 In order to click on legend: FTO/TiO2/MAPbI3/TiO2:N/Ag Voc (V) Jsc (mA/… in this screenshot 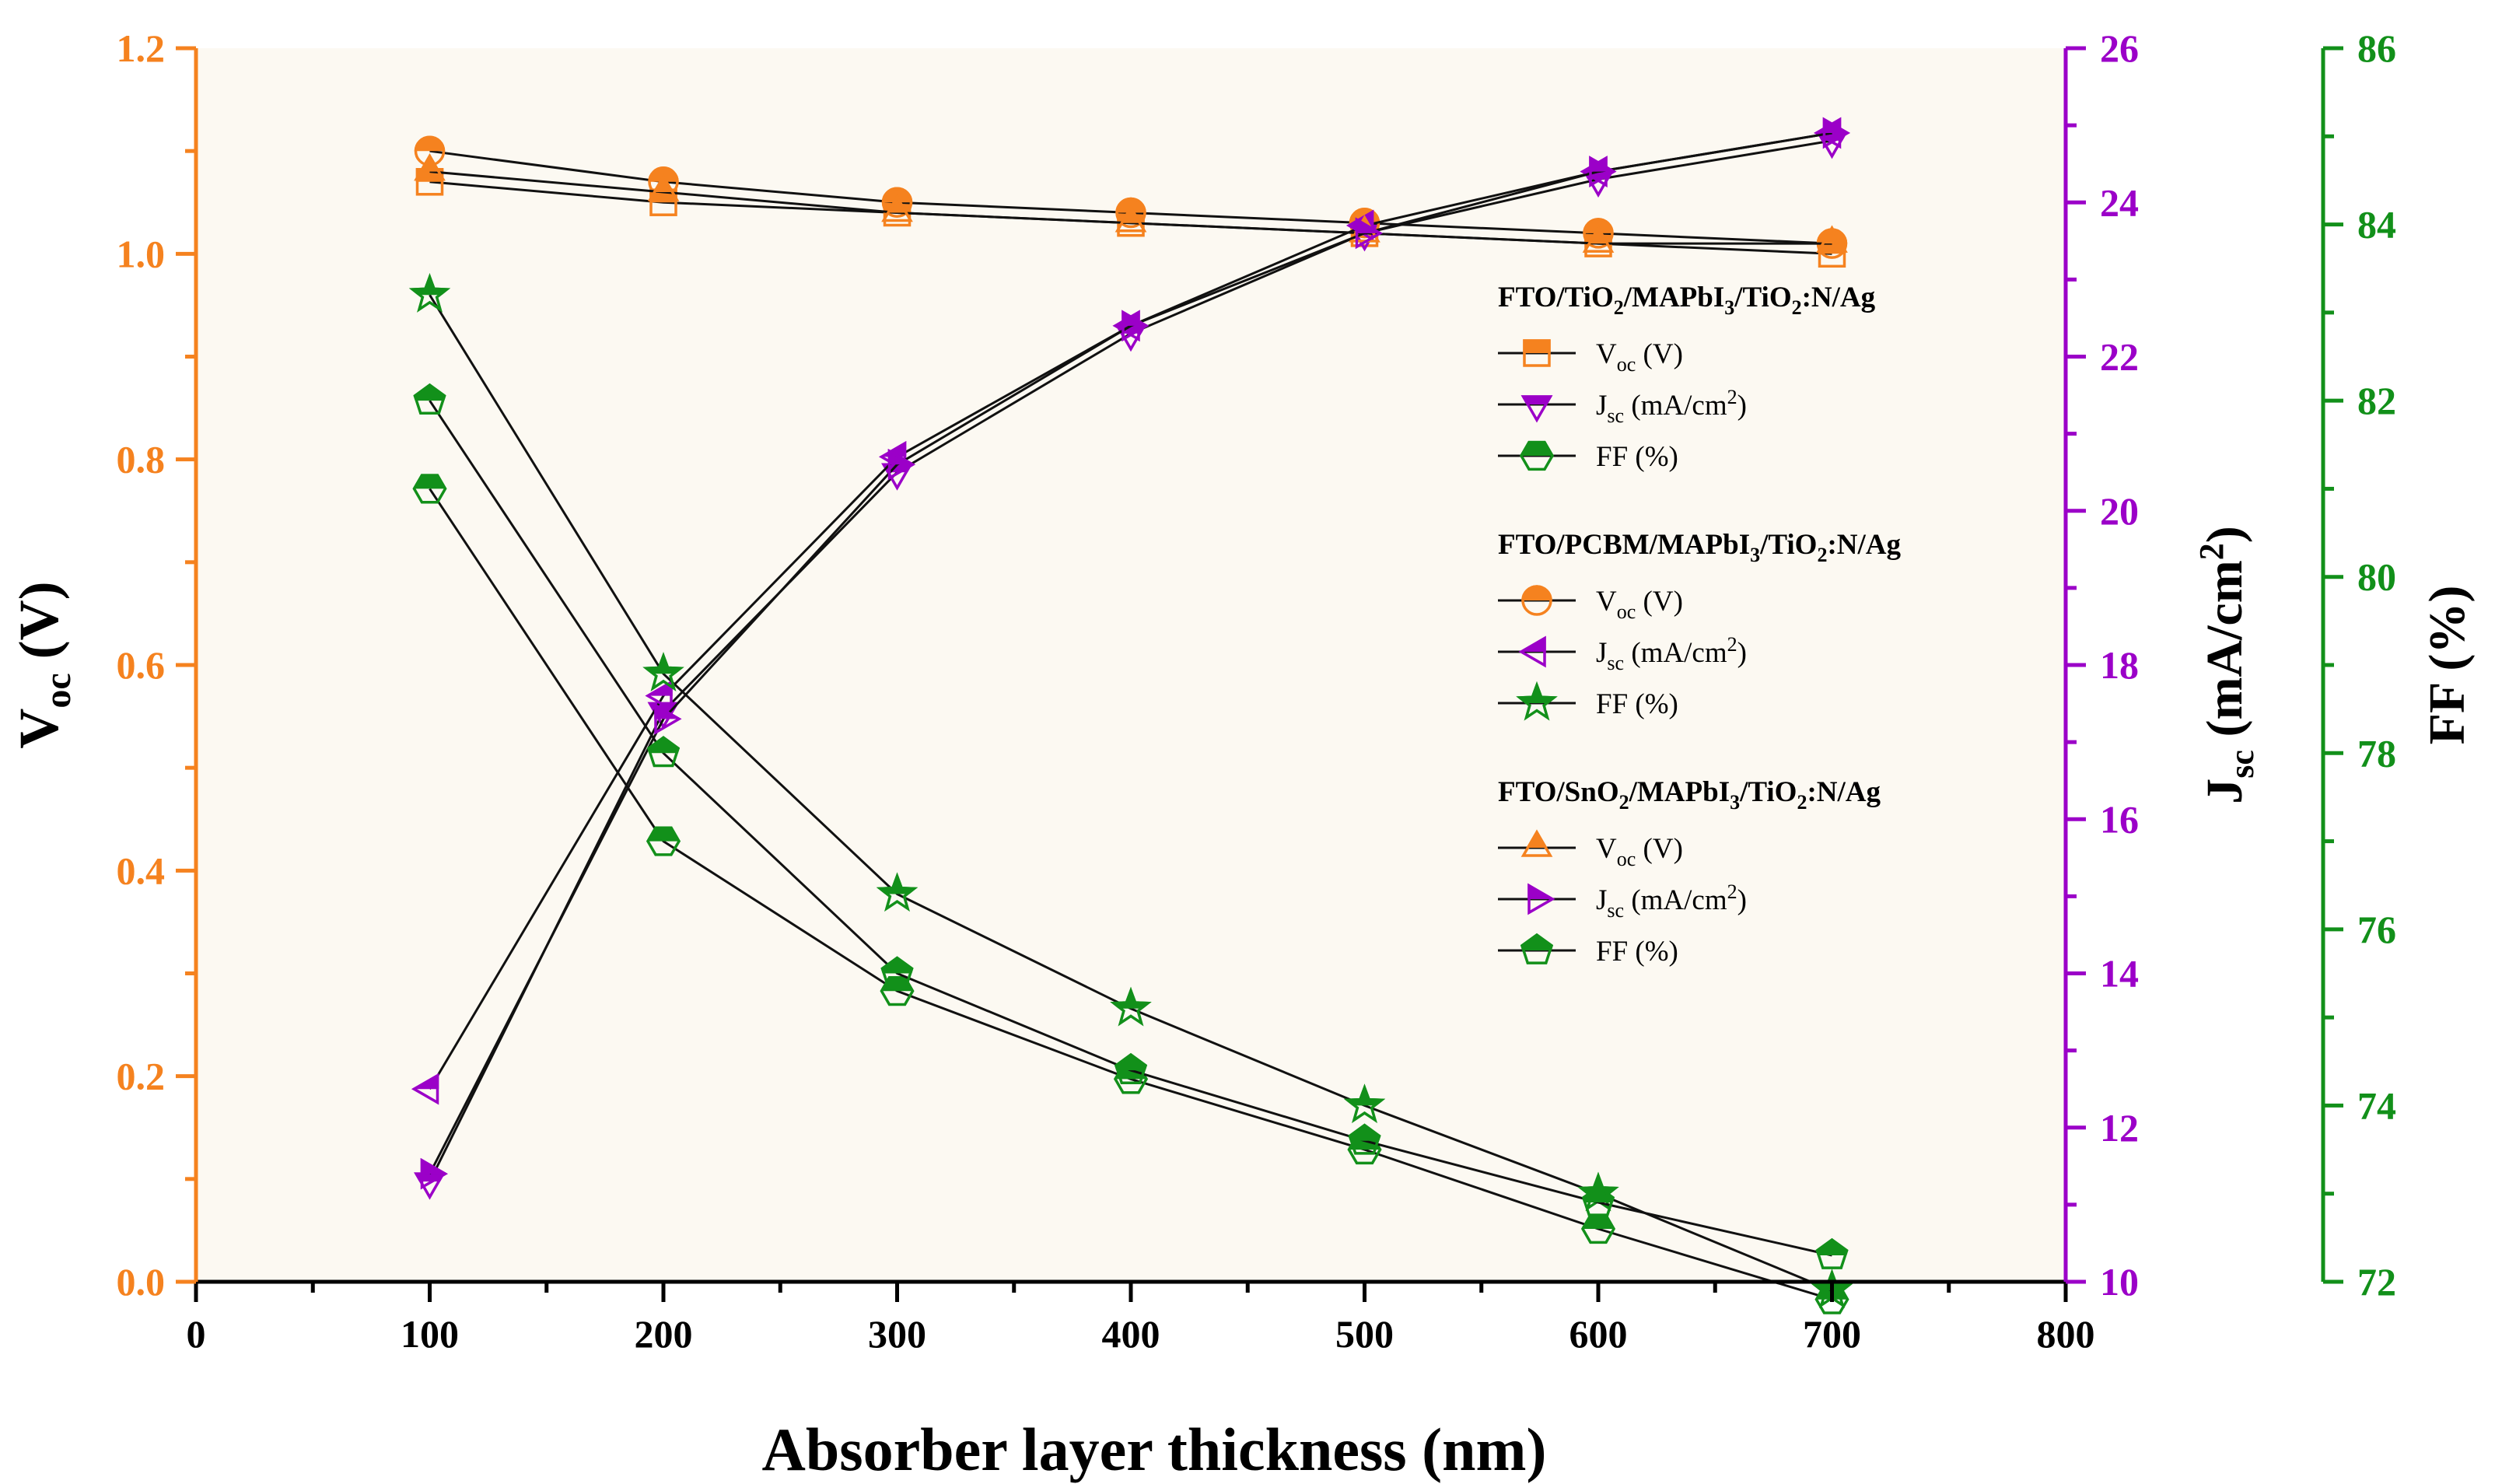, I will do `click(1699, 625)`.